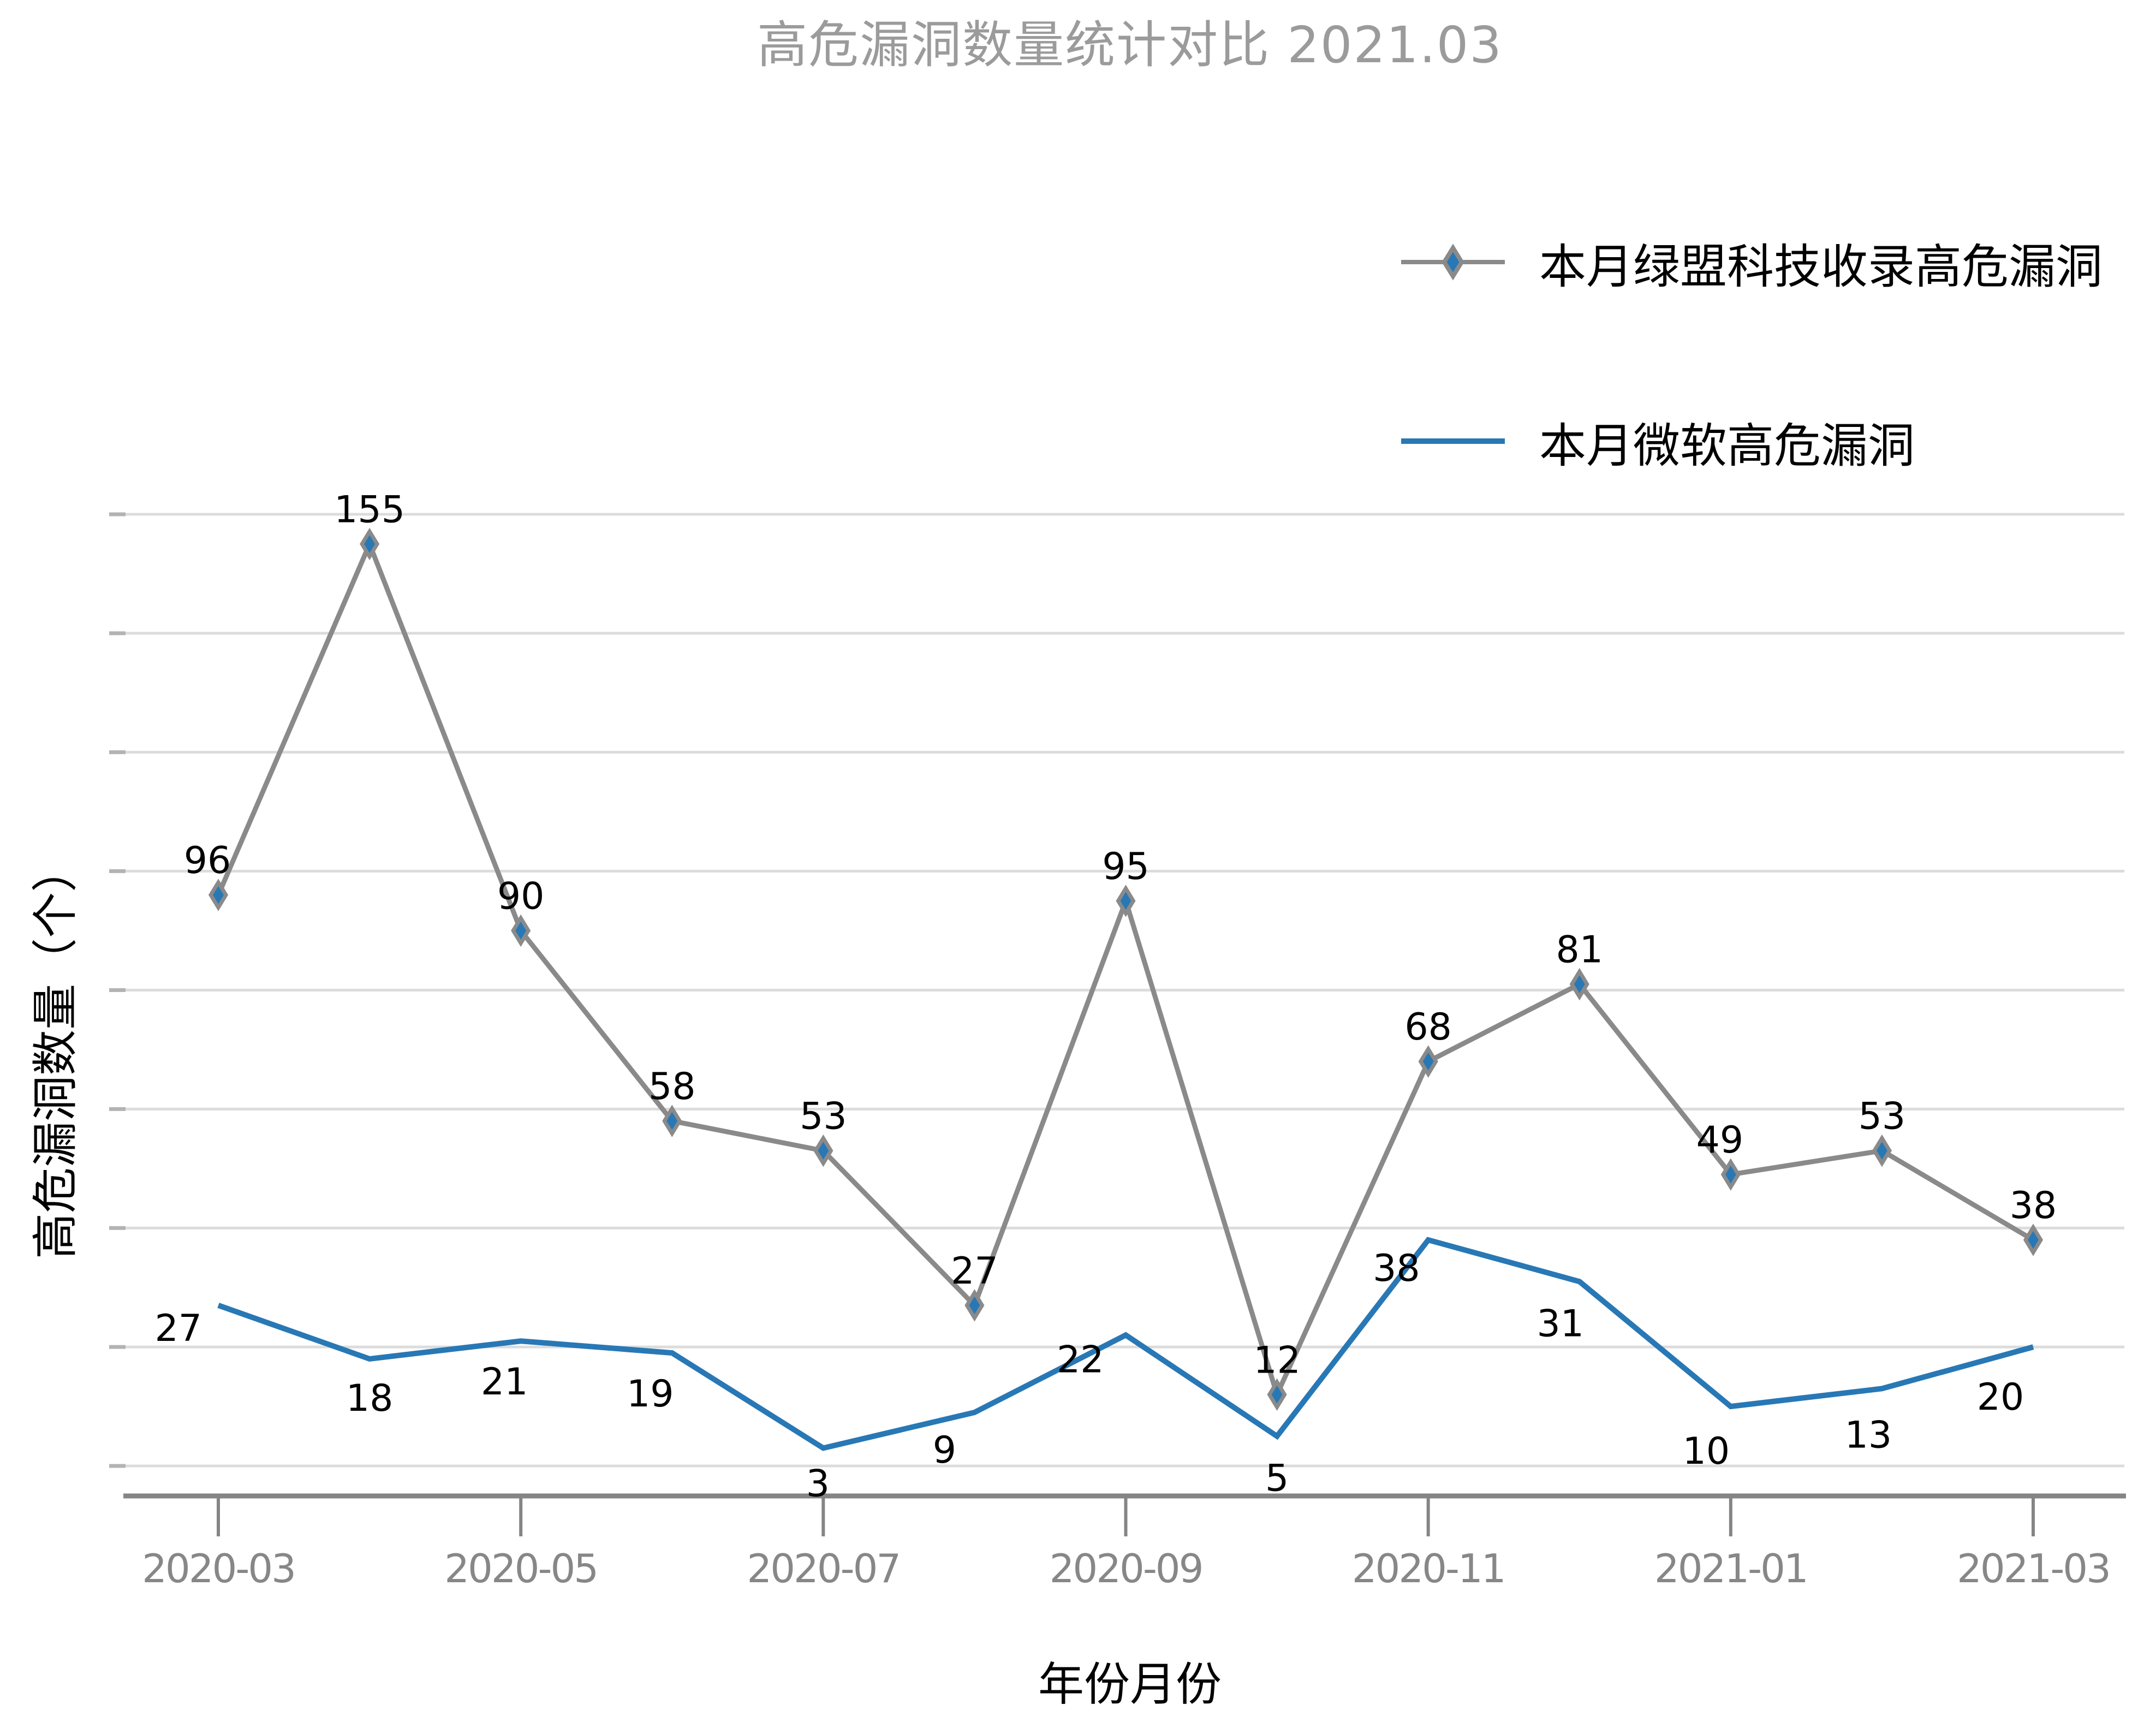 Image resolution: width=2156 pixels, height=1734 pixels. Describe the element at coordinates (823, 1569) in the screenshot. I see `x-tick-label: 2020-07` at that location.